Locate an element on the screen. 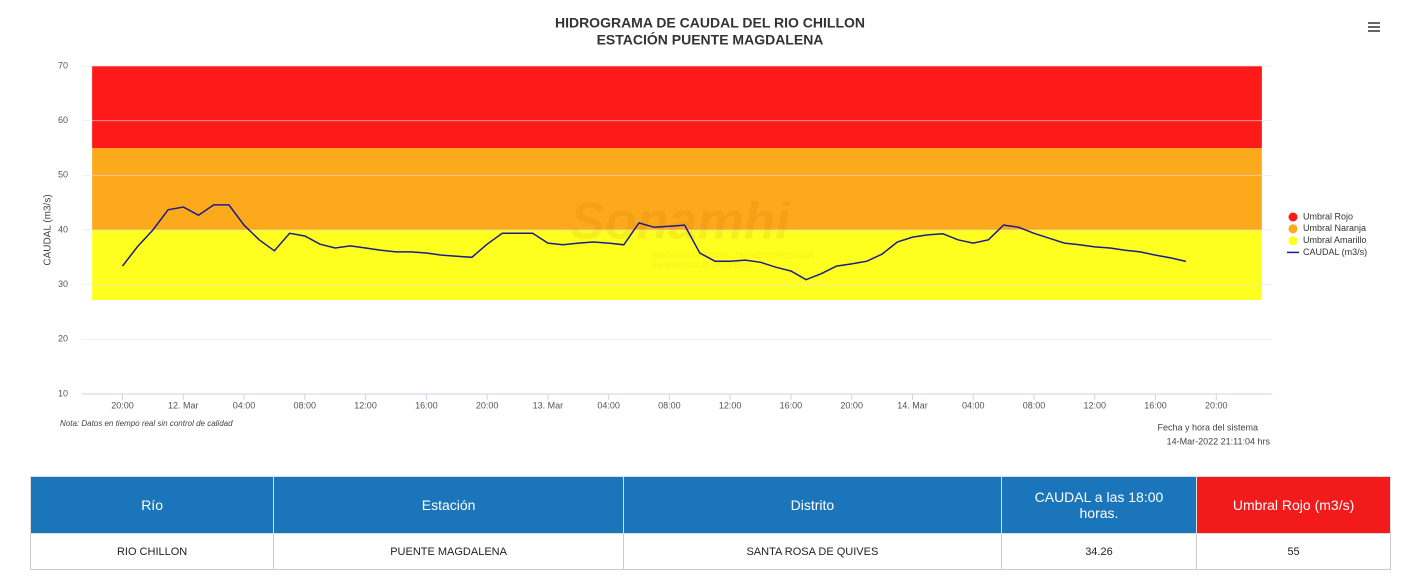  table-cell: 34.26 is located at coordinates (1099, 551).